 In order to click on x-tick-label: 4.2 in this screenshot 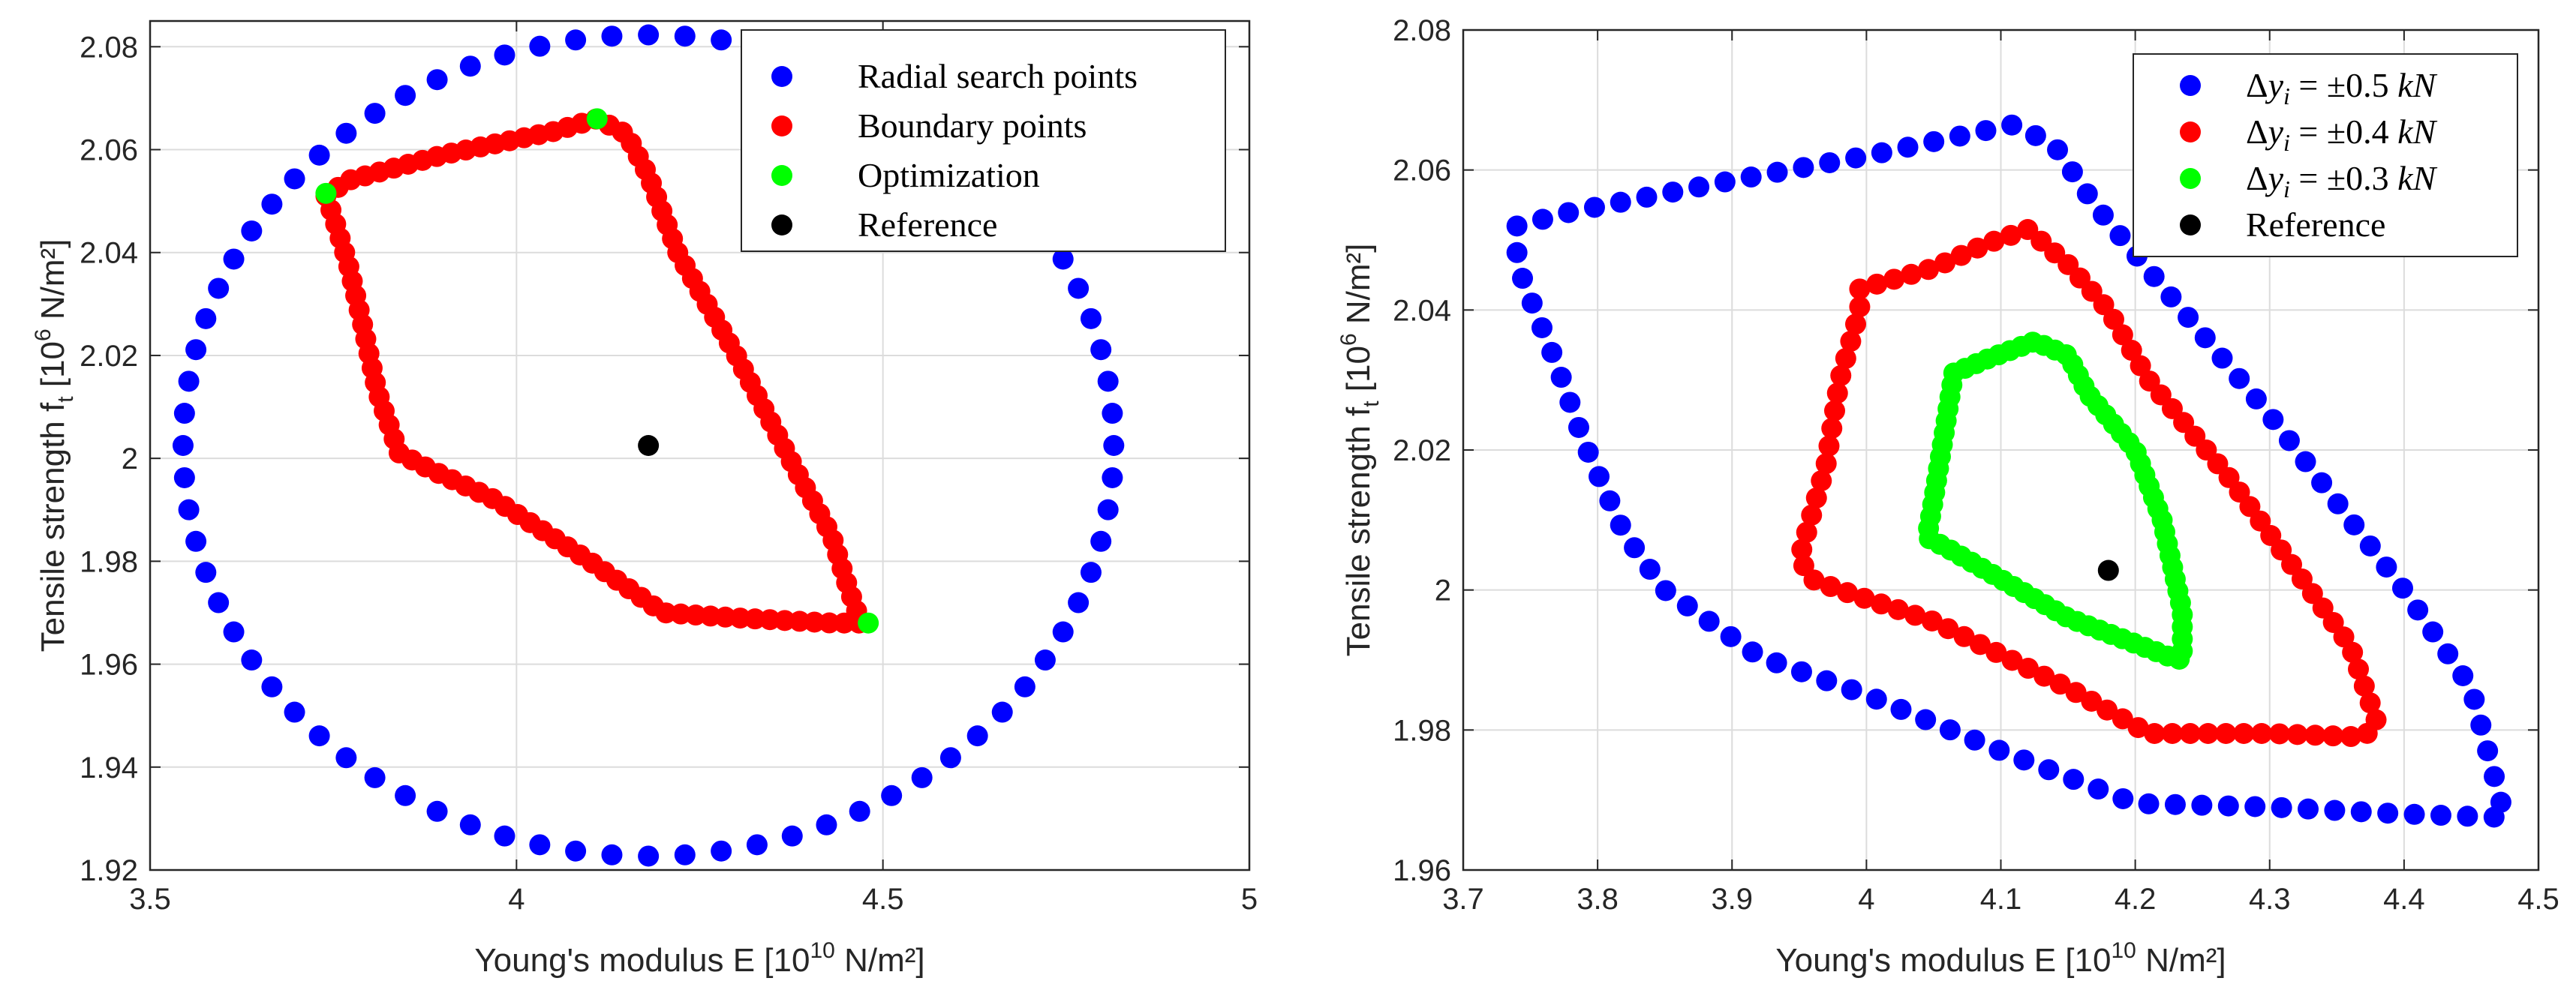, I will do `click(2136, 899)`.